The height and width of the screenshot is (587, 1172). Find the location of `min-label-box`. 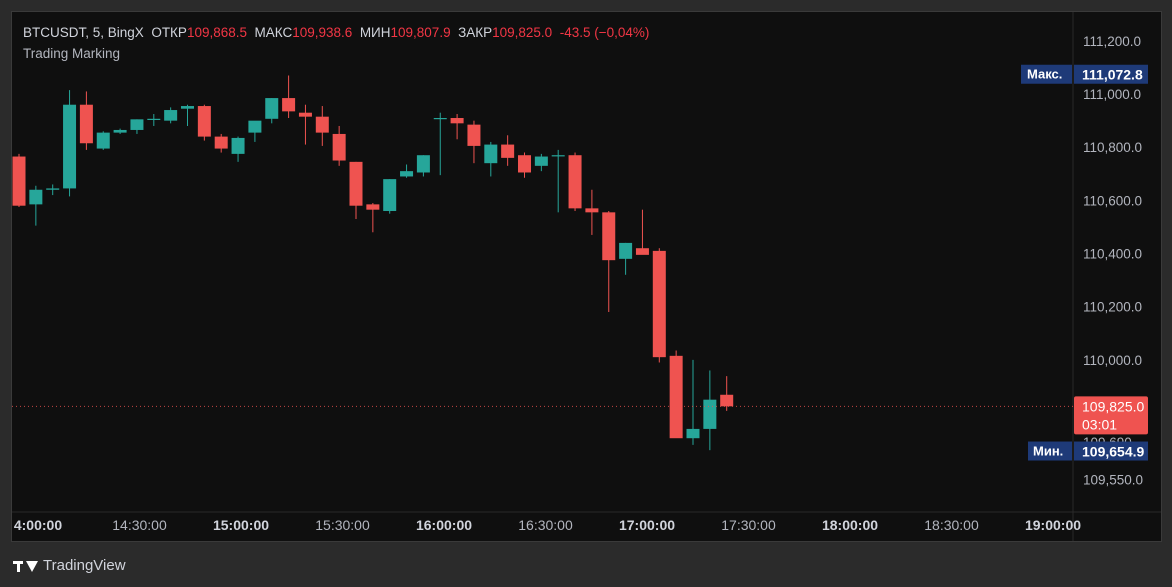

min-label-box is located at coordinates (1050, 451).